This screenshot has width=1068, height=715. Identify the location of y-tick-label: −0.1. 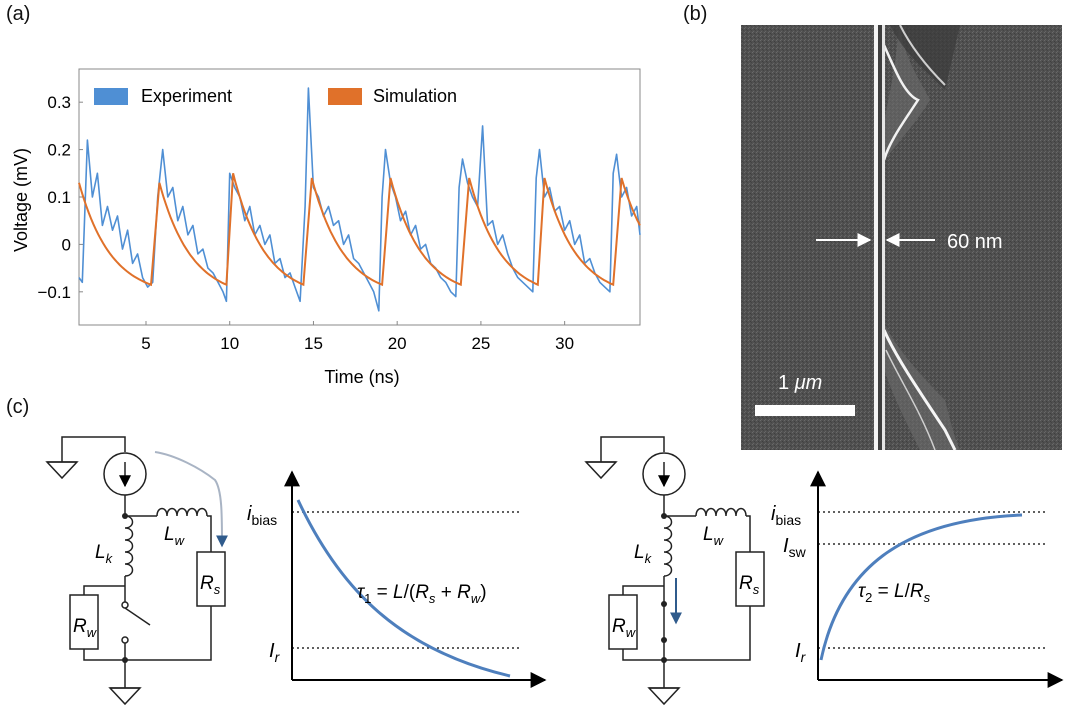
(54, 292).